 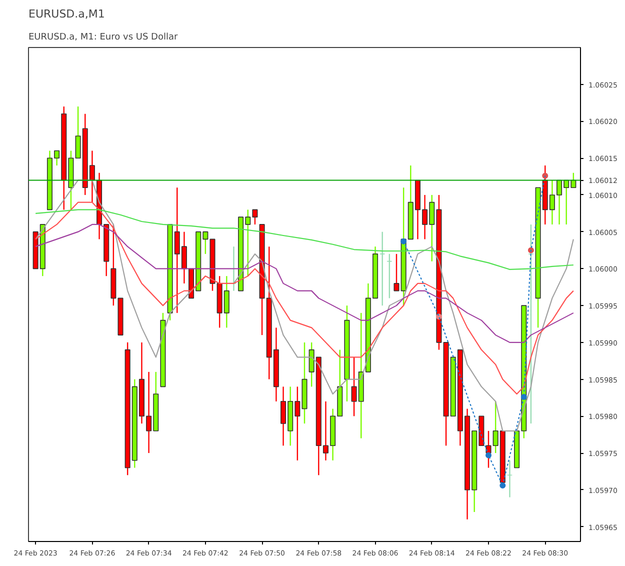 What do you see at coordinates (103, 37) in the screenshot?
I see `chart-subtitle: EURUSD.a, M1: Euro vs US Dollar` at bounding box center [103, 37].